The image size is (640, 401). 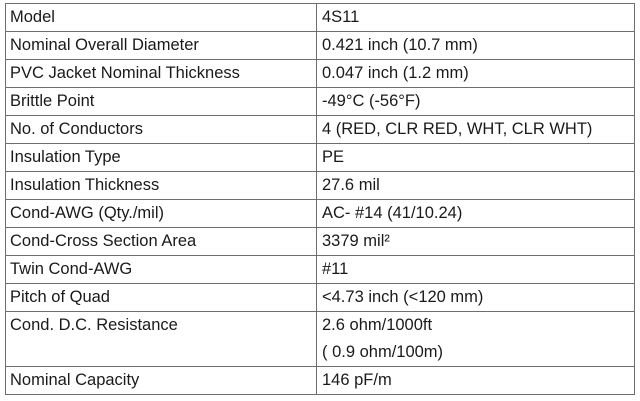 What do you see at coordinates (161, 380) in the screenshot?
I see `spec-label: Nominal Capacity` at bounding box center [161, 380].